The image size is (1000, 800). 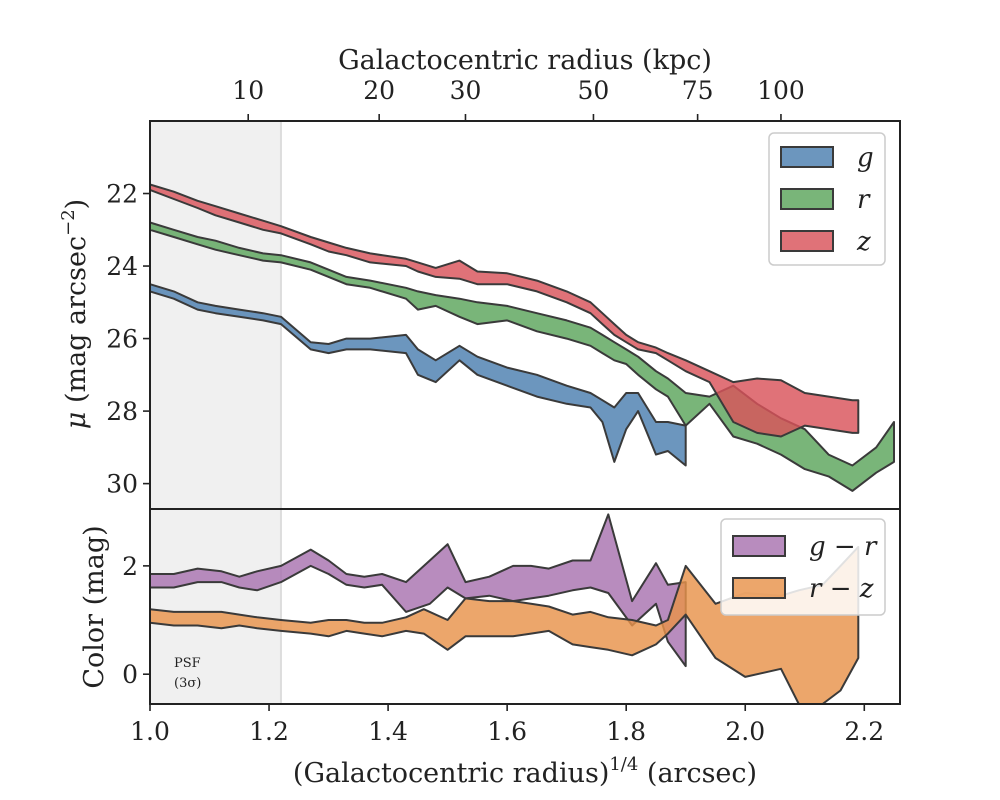 I want to click on main-legend-label: z, so click(x=863, y=242).